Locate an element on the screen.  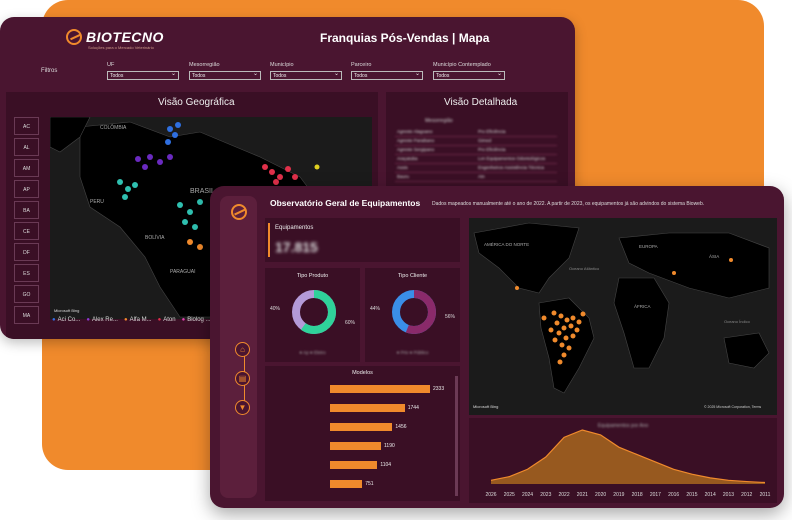
state-item: DF is located at coordinates (26, 252).